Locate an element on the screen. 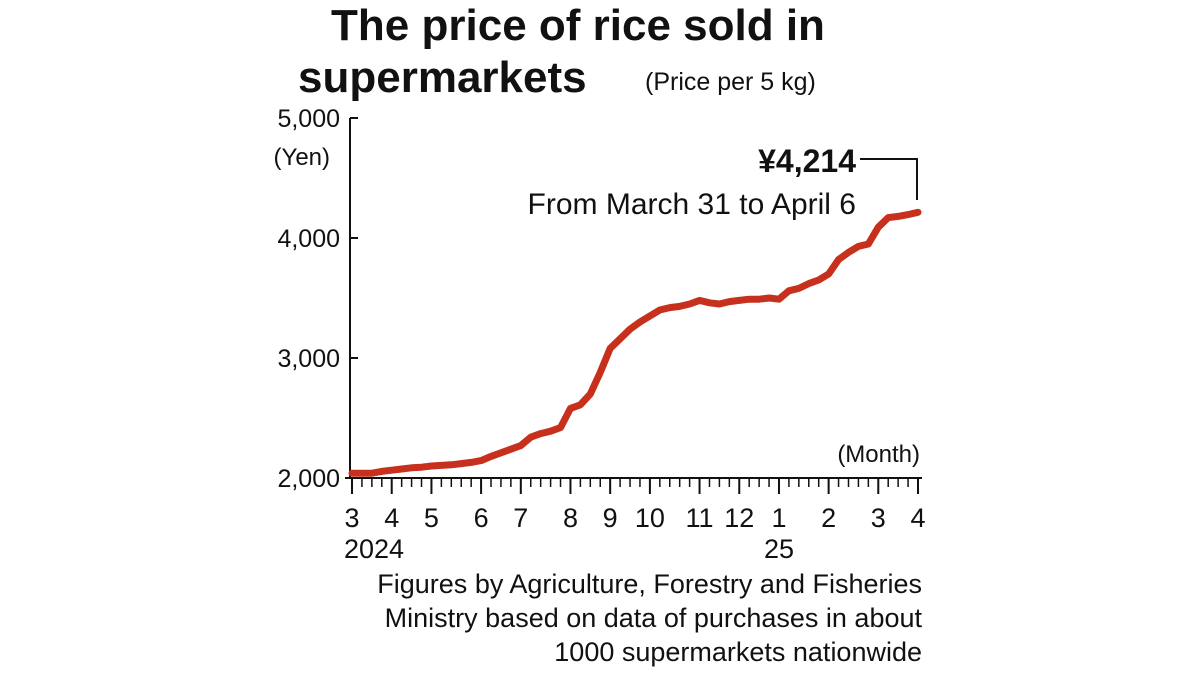 The image size is (1200, 675). annotation-text: From March 31 to April 6 is located at coordinates (692, 204).